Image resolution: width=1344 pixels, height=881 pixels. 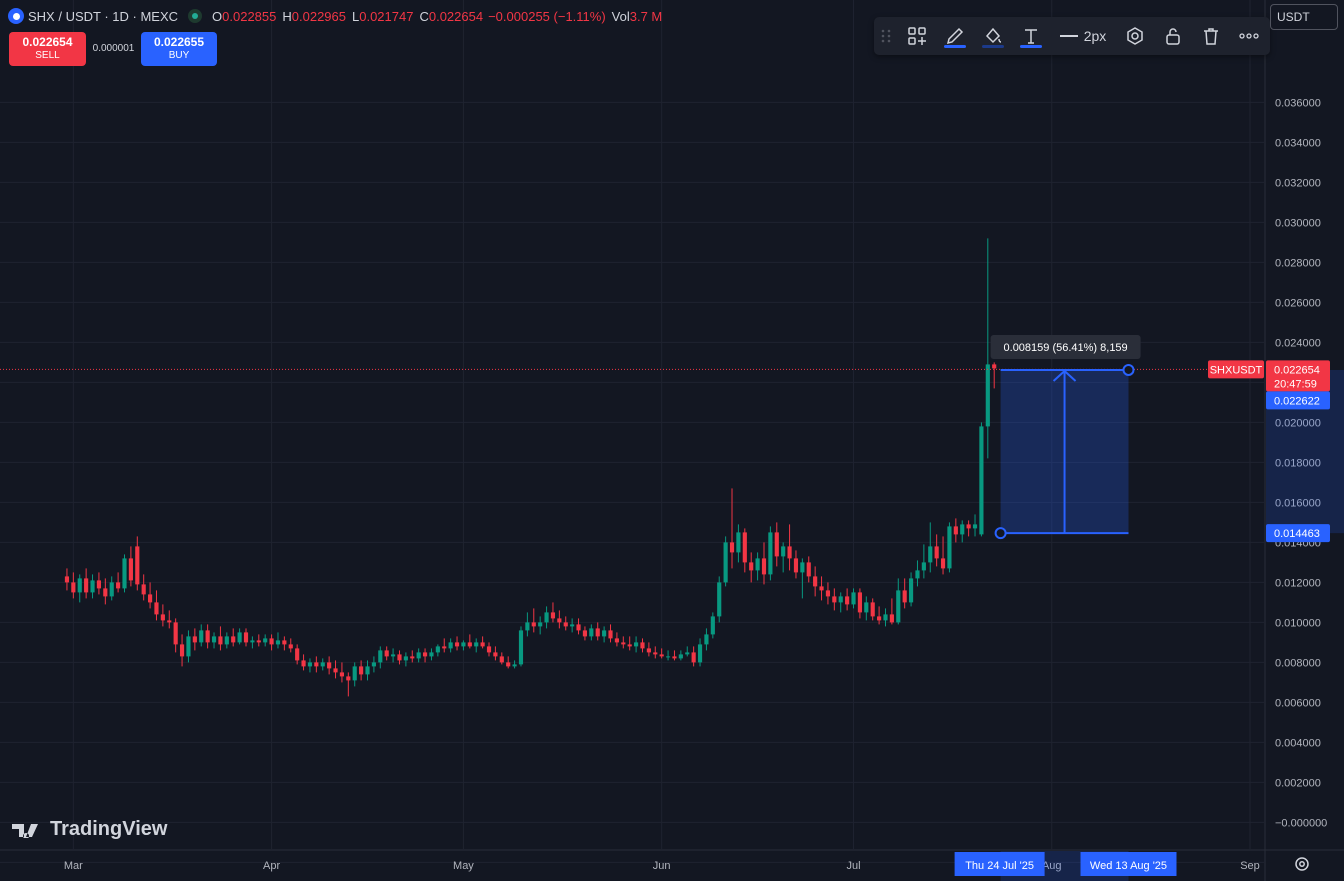 What do you see at coordinates (1298, 663) in the screenshot?
I see `y-tick-label: 0.008000` at bounding box center [1298, 663].